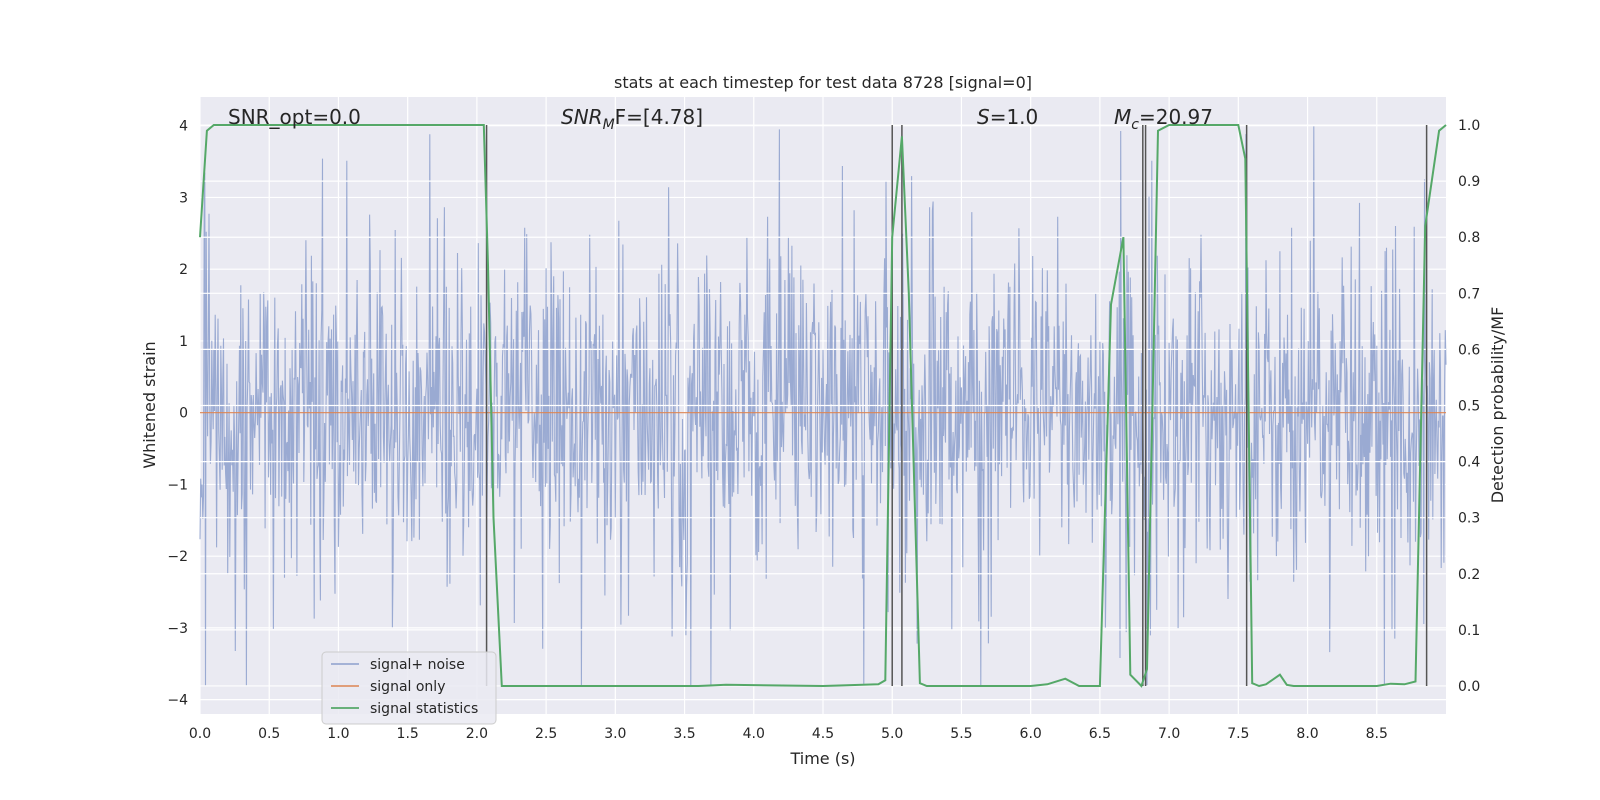 Image resolution: width=1600 pixels, height=800 pixels. Describe the element at coordinates (983, 117) in the screenshot. I see `annotation-s-main: S` at that location.